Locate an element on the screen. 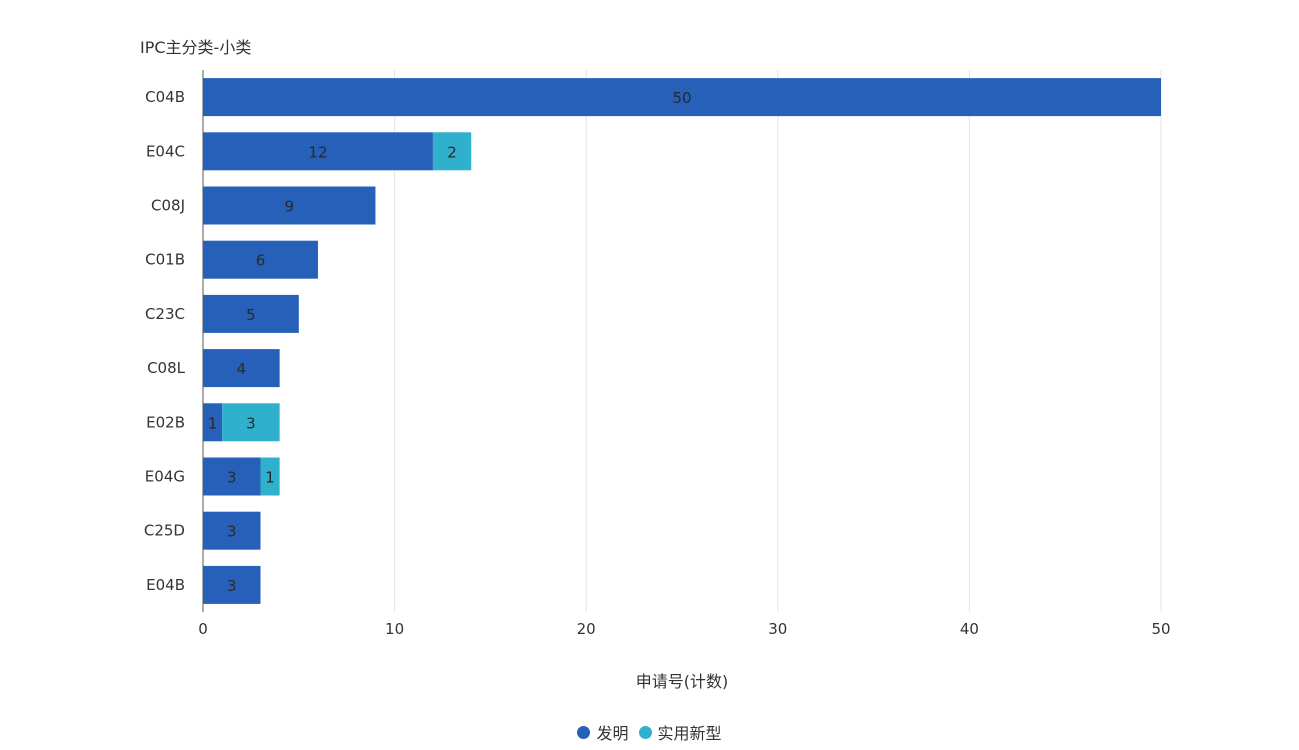 Image resolution: width=1299 pixels, height=750 pixels. bar-label-e04g-series-0: 3 is located at coordinates (232, 478).